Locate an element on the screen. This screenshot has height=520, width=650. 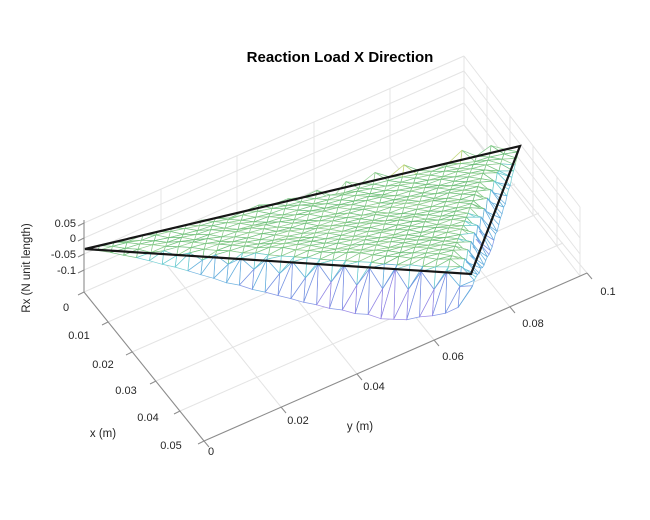
y-axis-label: y (m) is located at coordinates (360, 427).